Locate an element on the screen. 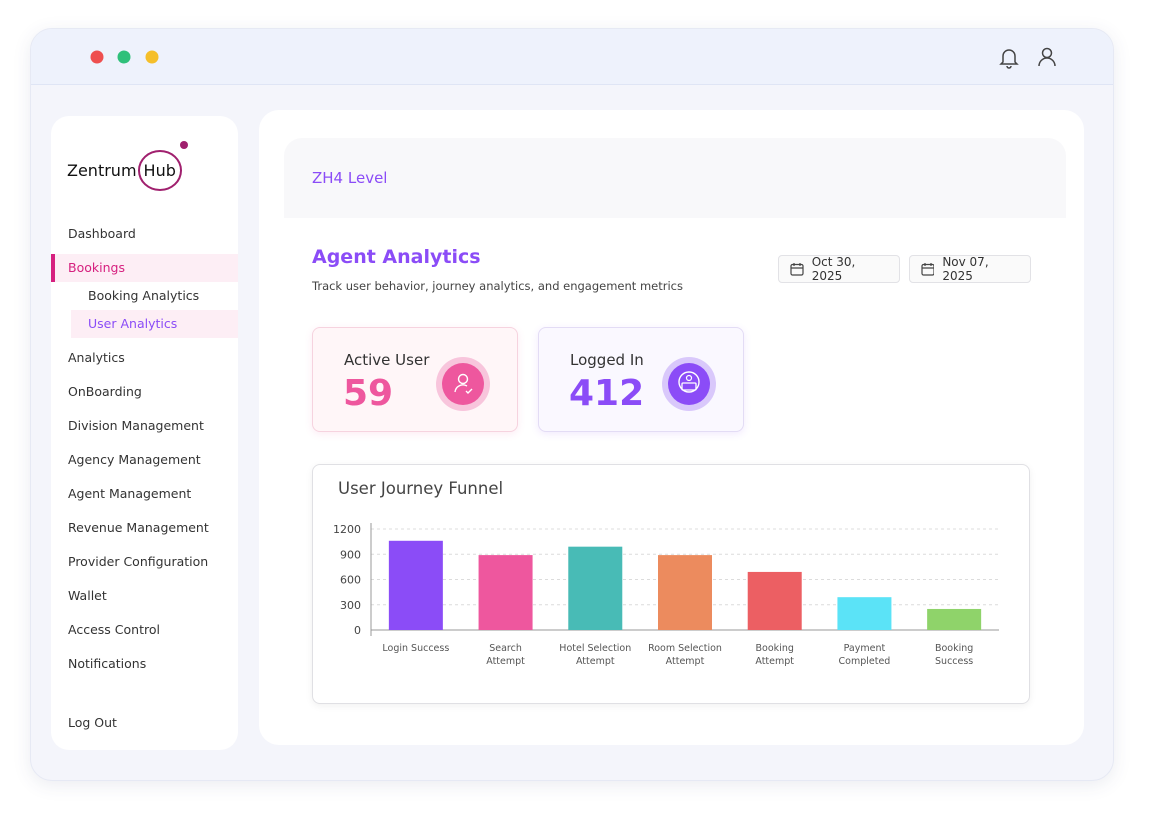 The height and width of the screenshot is (823, 1156). x-tick-label: Search Attempt is located at coordinates (505, 655).